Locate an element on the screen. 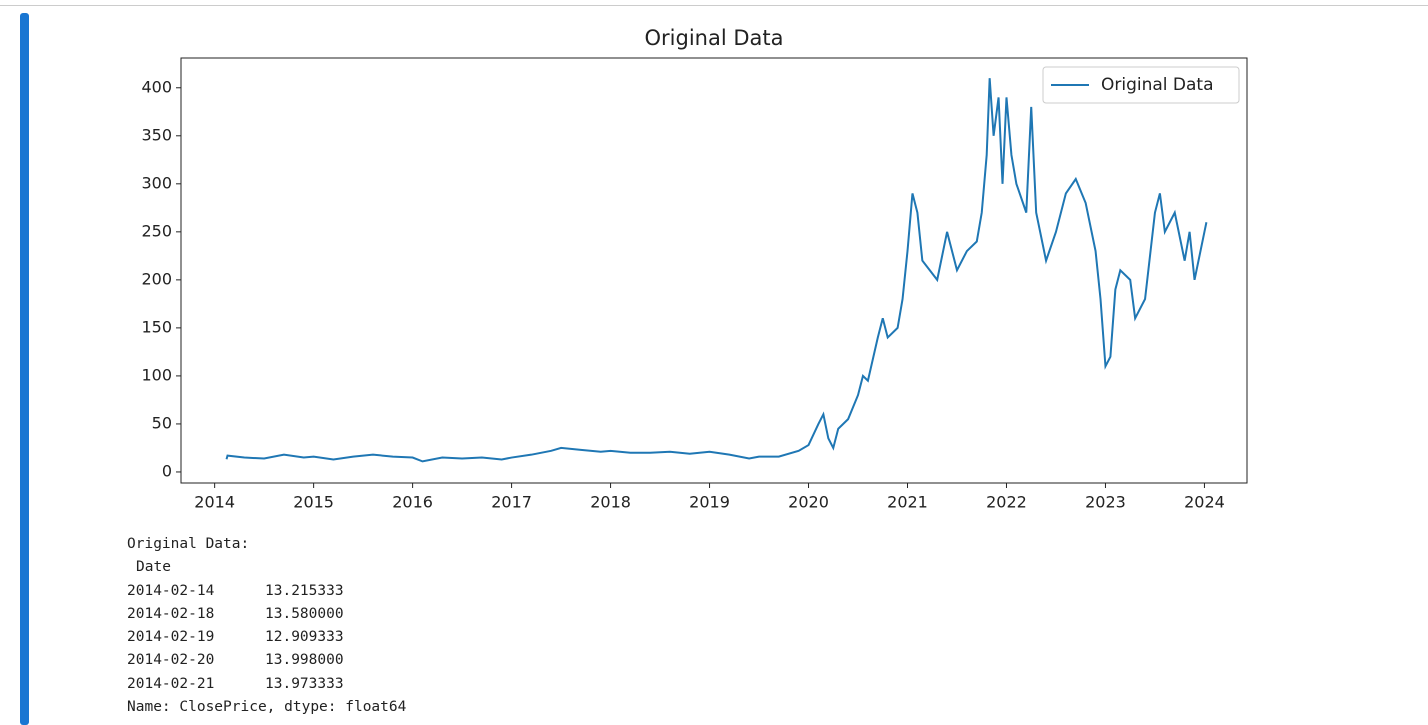  x-tick-label: 2019 is located at coordinates (709, 502).